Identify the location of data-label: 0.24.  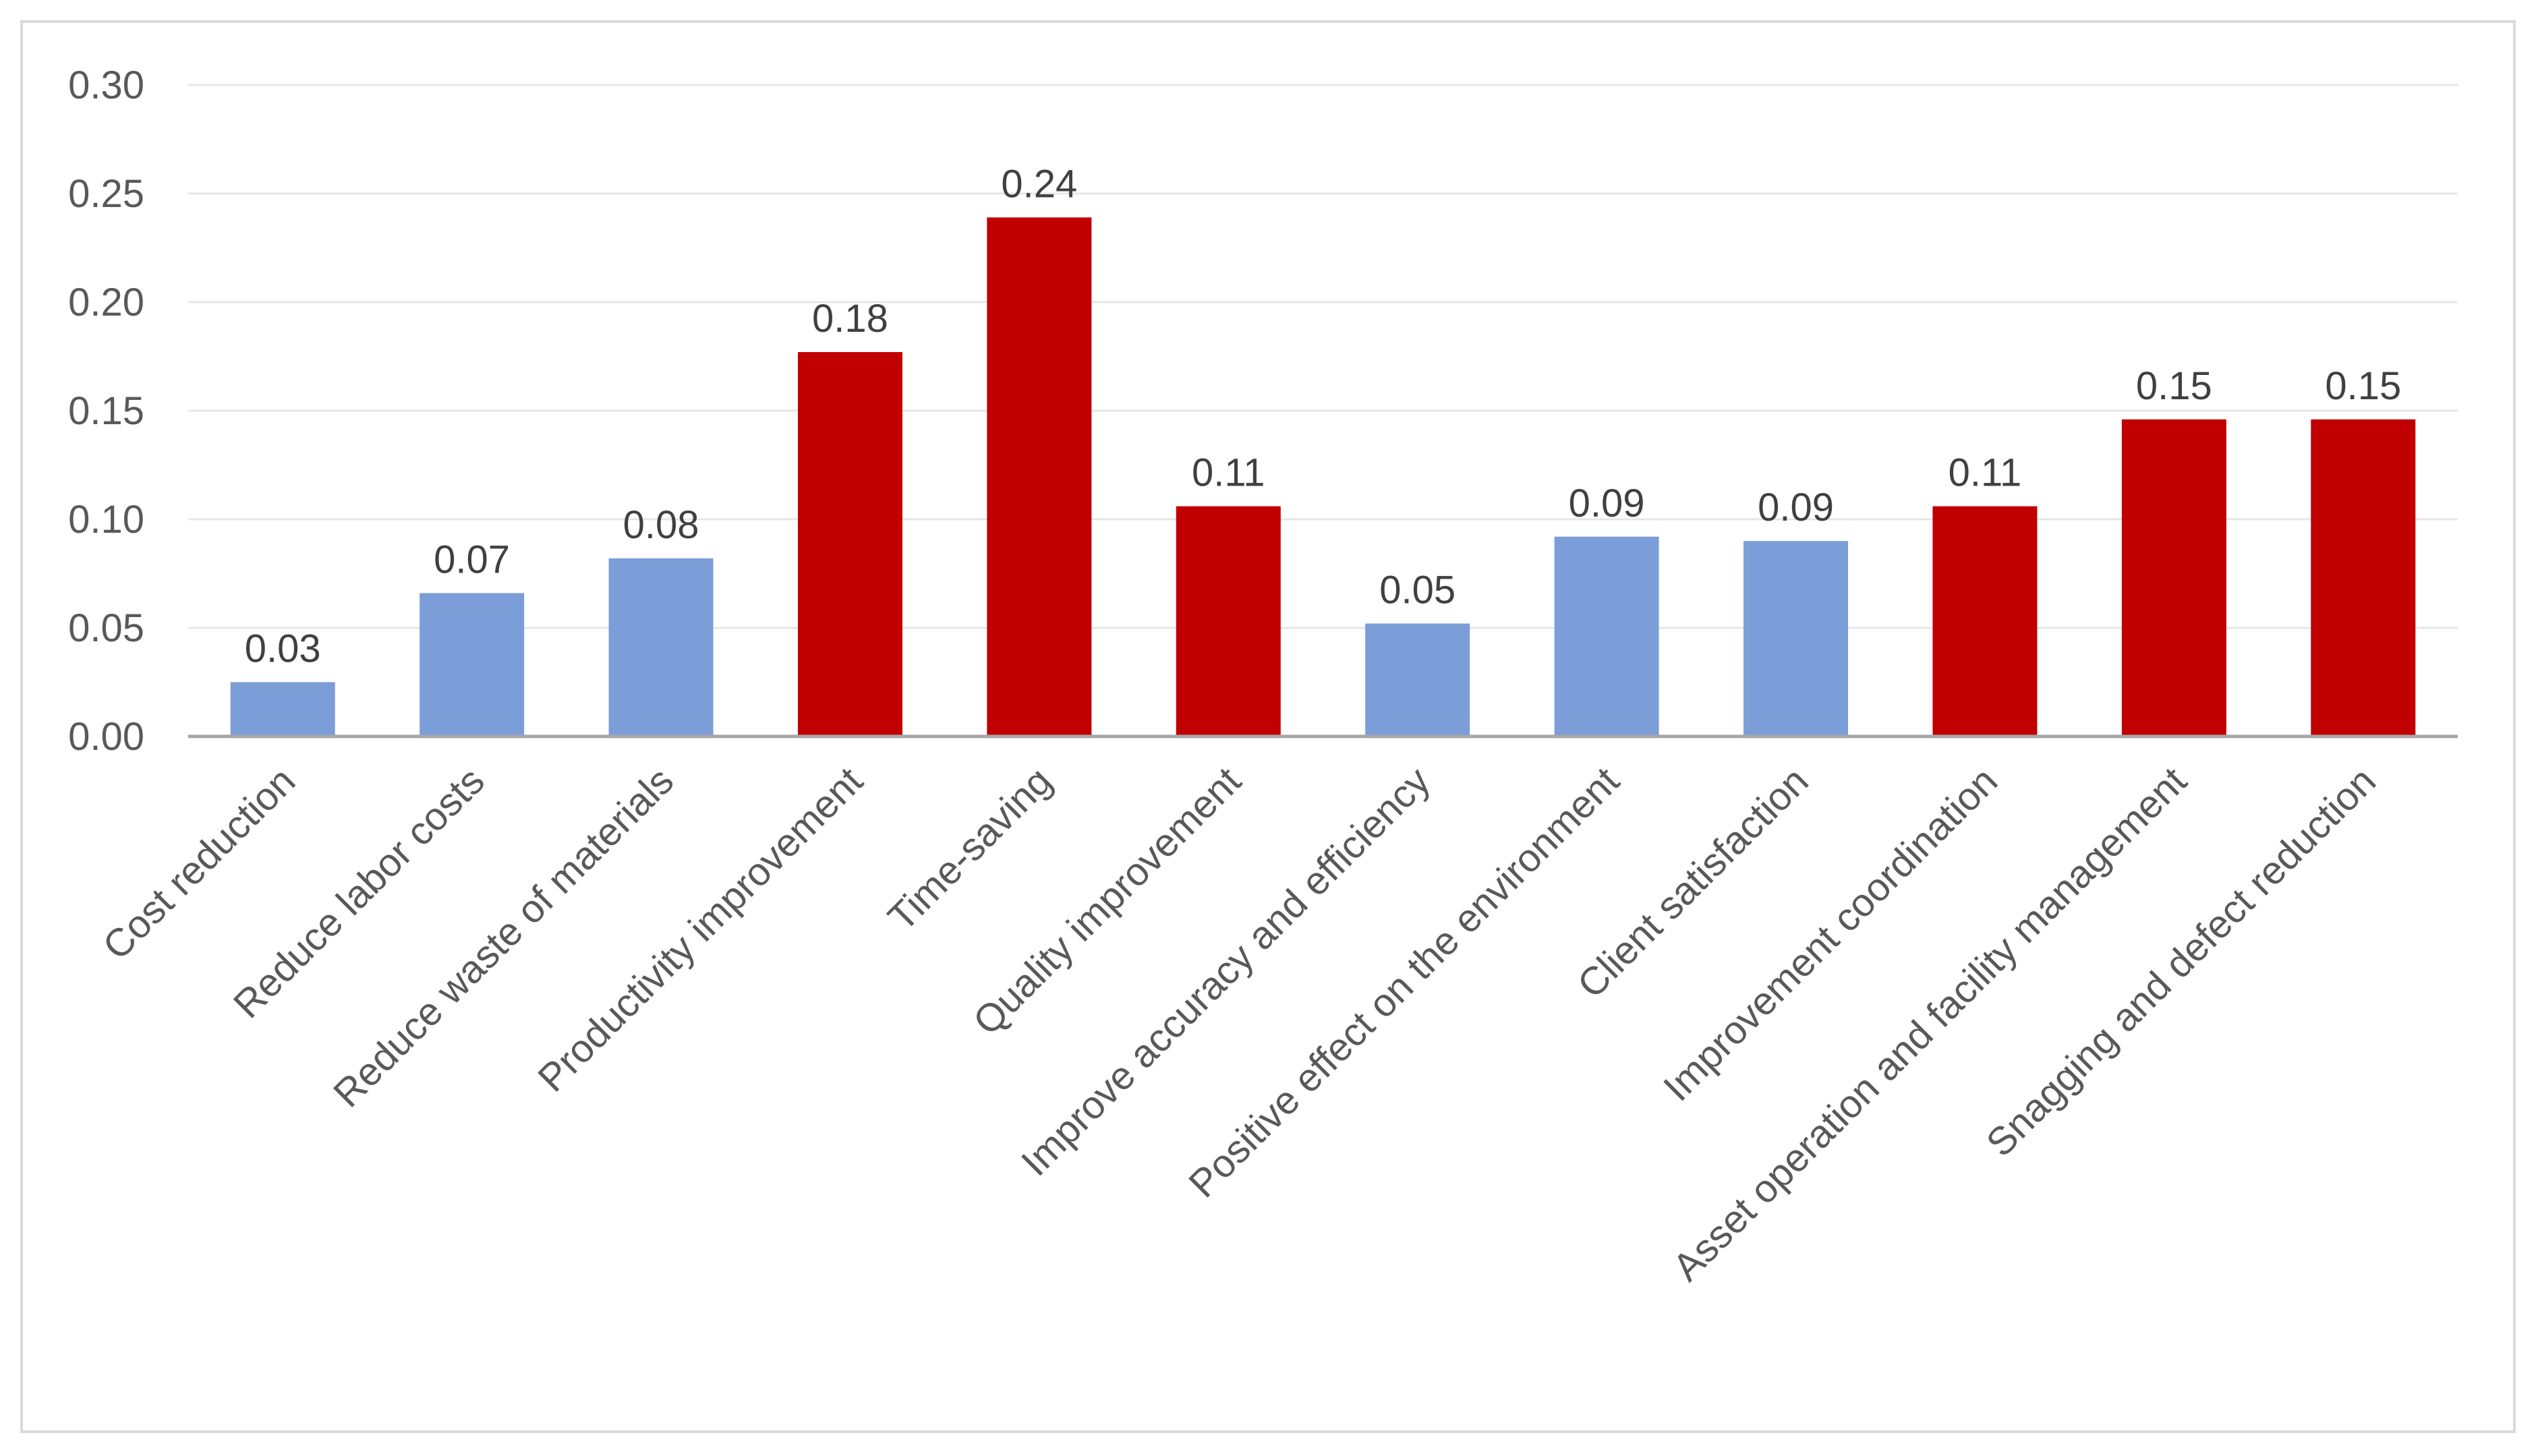
(1039, 184).